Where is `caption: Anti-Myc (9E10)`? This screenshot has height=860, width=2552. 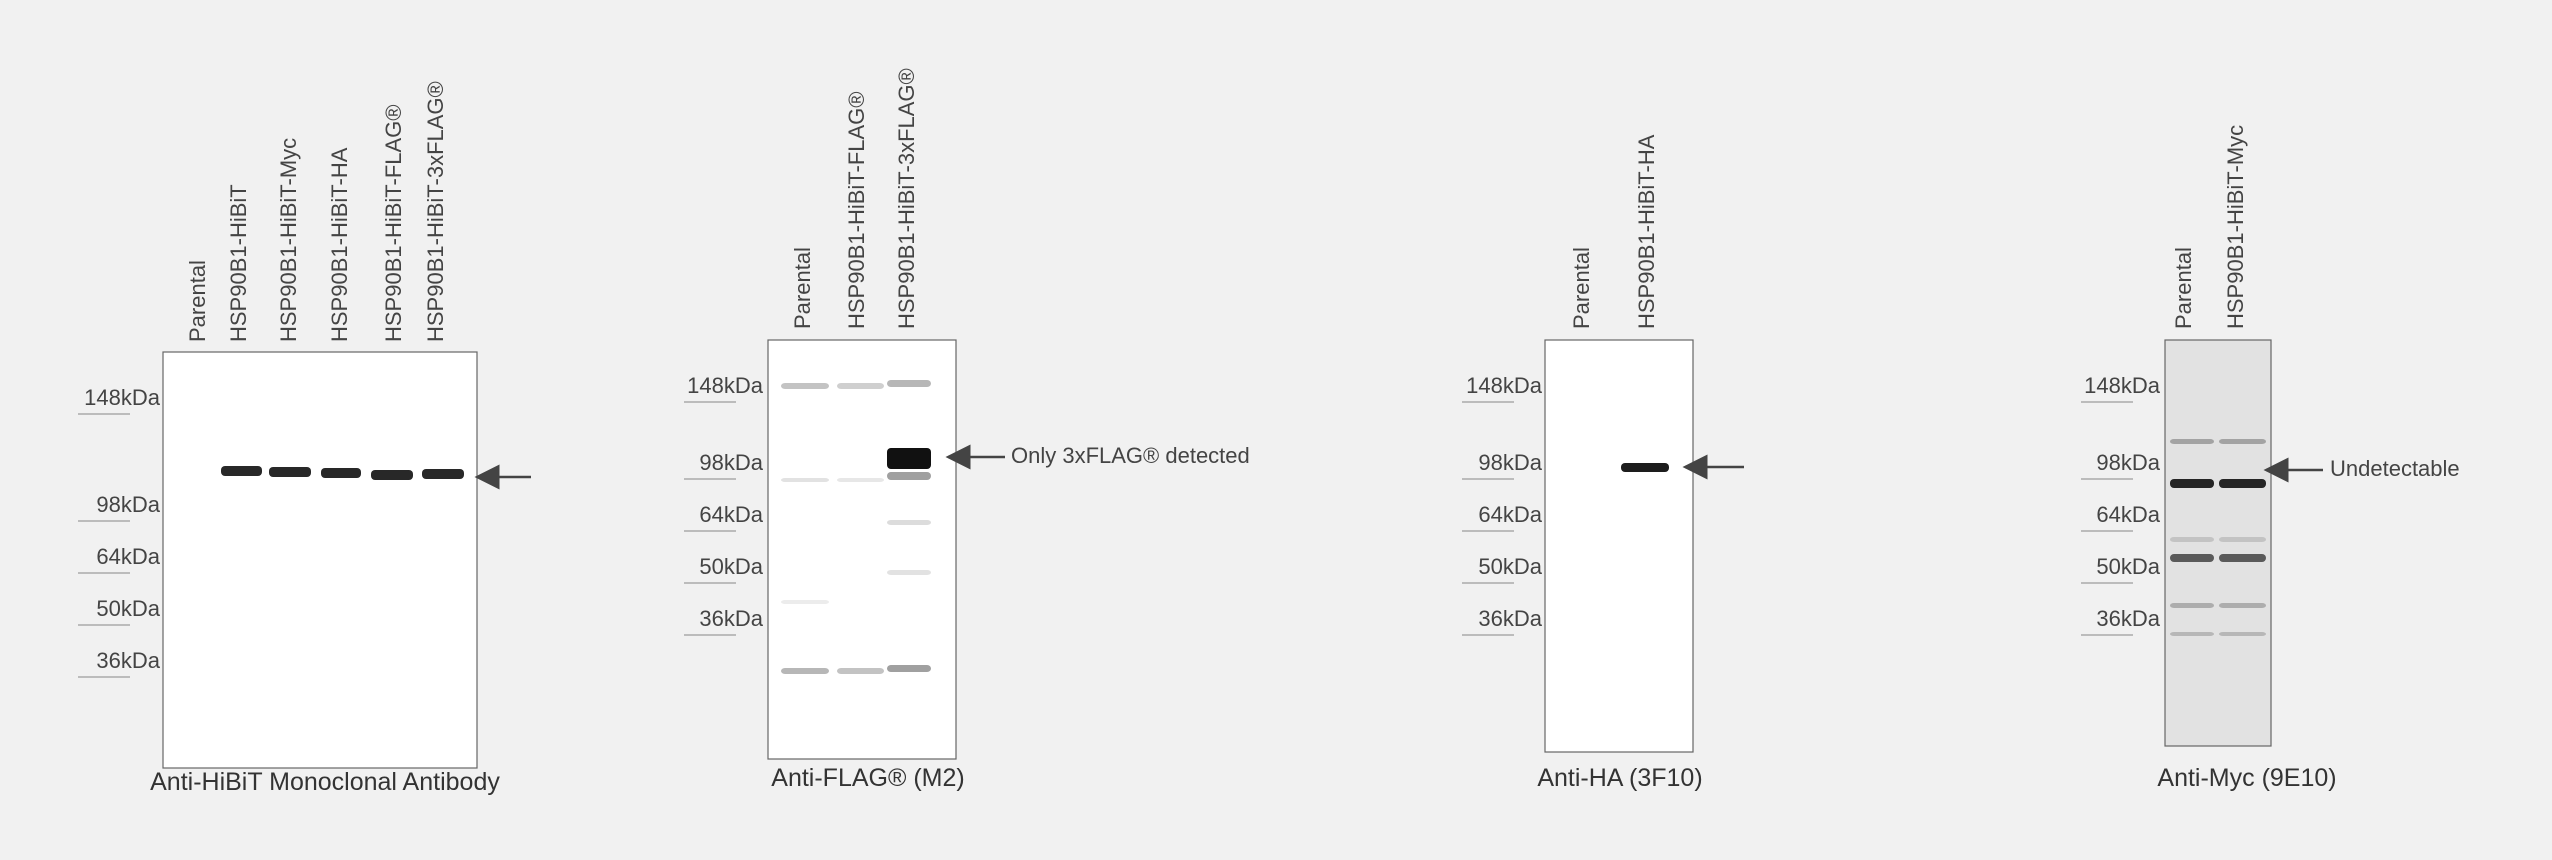 caption: Anti-Myc (9E10) is located at coordinates (2246, 778).